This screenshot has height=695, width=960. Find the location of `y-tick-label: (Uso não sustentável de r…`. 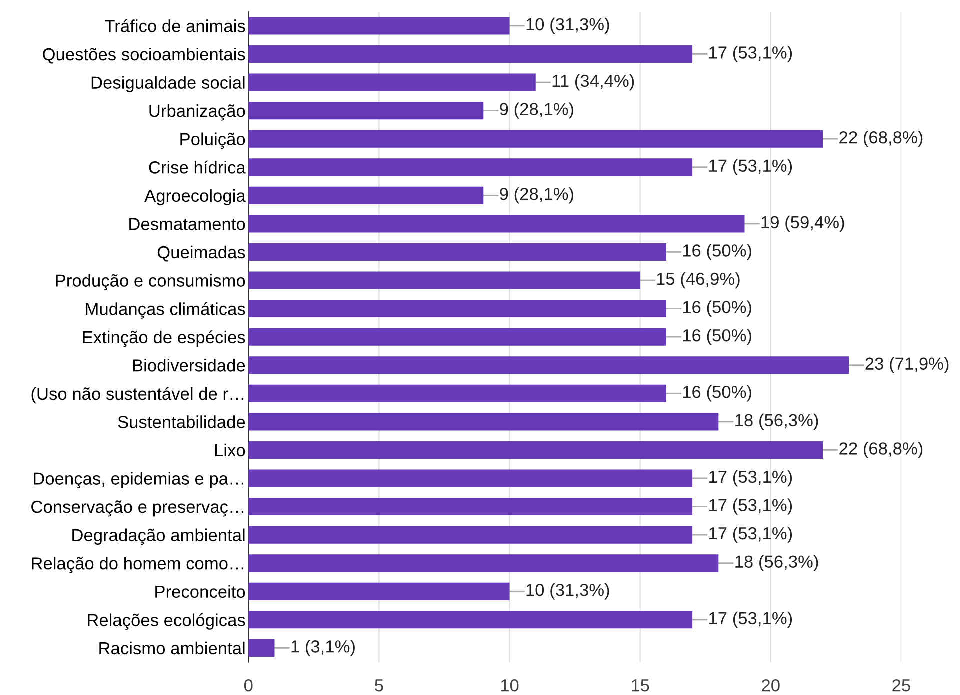

y-tick-label: (Uso não sustentável de r… is located at coordinates (138, 395).